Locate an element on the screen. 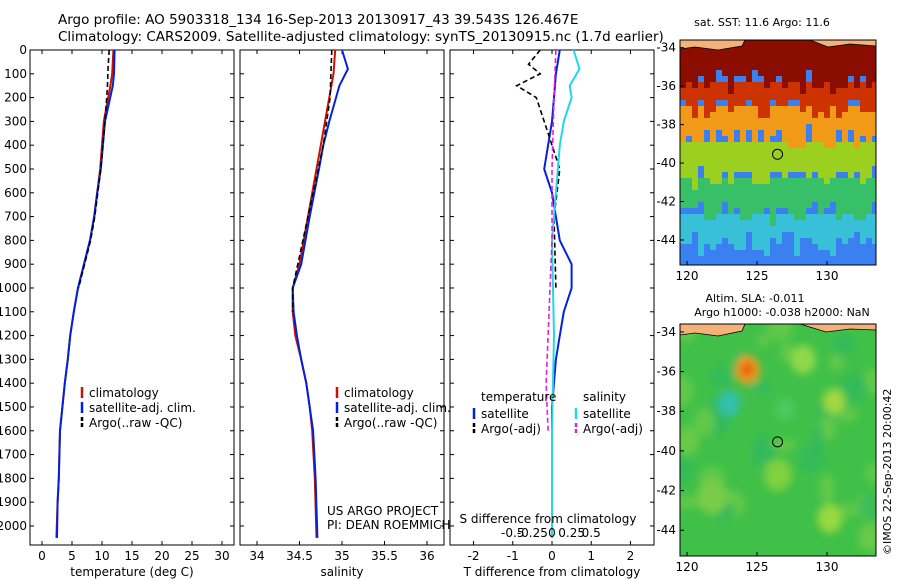 Image resolution: width=900 pixels, height=580 pixels. difference-xtick-label: 0 is located at coordinates (552, 556).